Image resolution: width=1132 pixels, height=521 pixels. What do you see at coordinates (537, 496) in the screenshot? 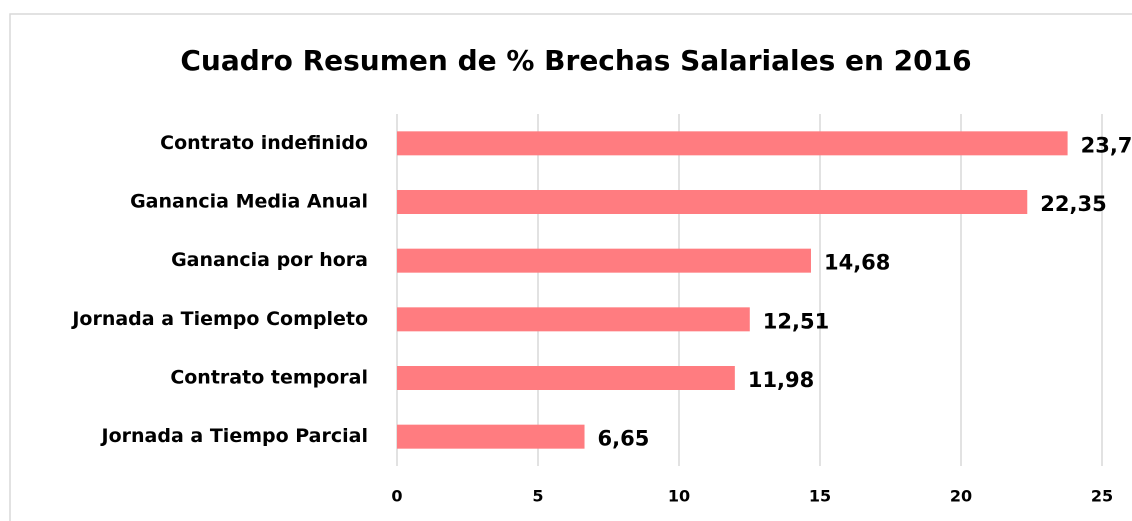
I see `x-tick-label: 5` at bounding box center [537, 496].